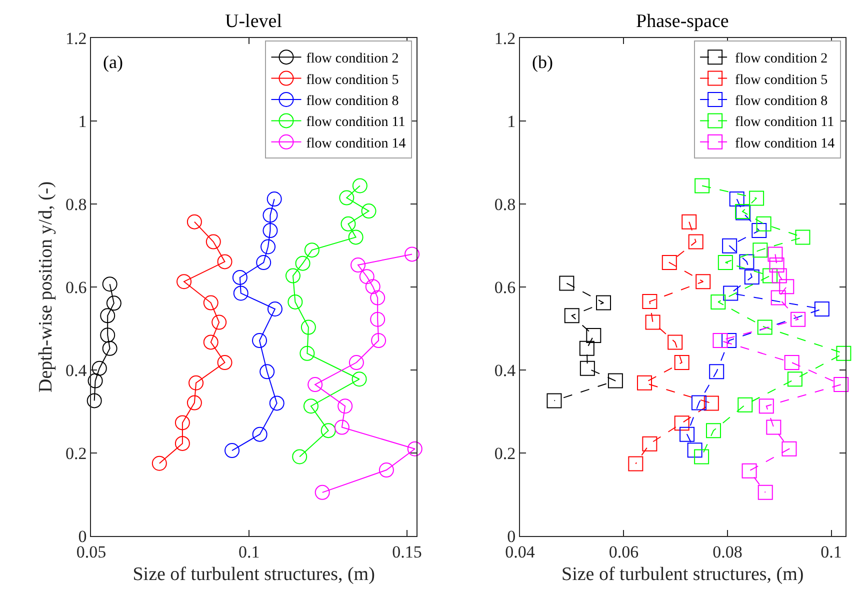  What do you see at coordinates (682, 21) in the screenshot?
I see `chart-title: Phase-space` at bounding box center [682, 21].